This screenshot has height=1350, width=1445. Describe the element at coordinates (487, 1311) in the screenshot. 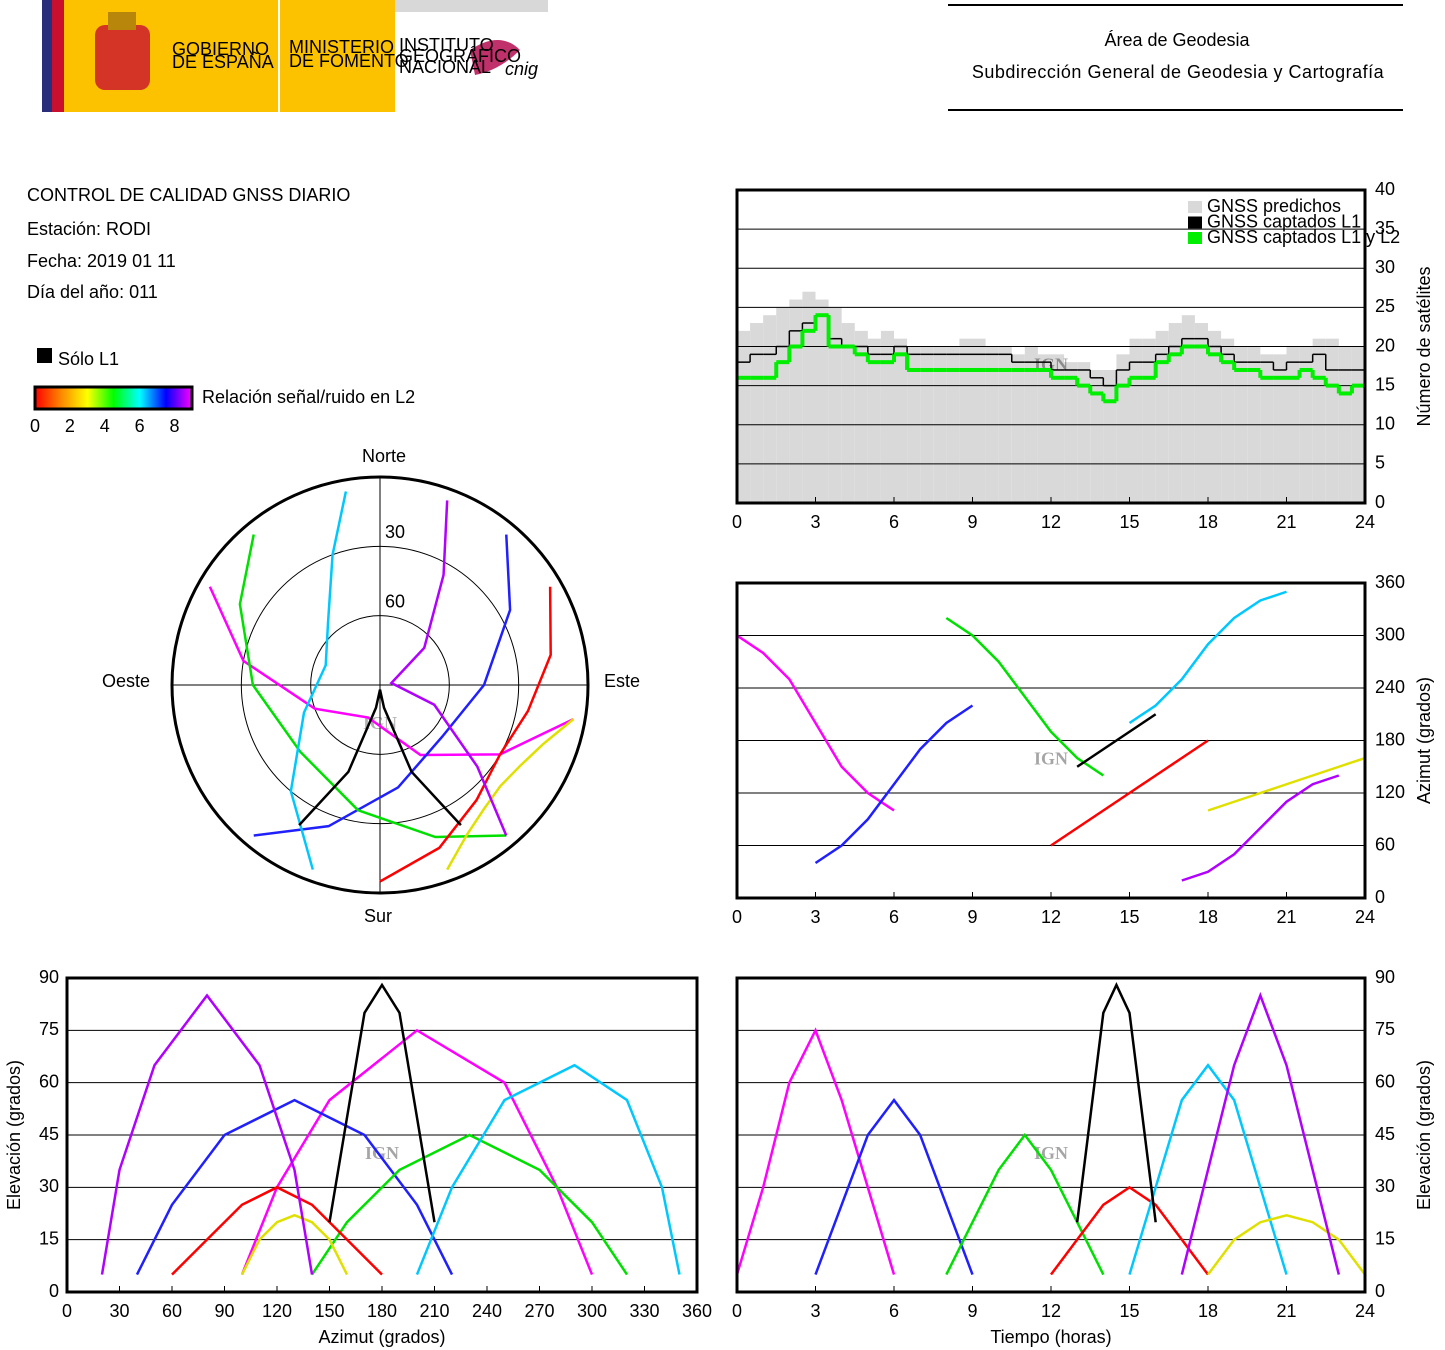

I see `x-tick-label: 240` at that location.